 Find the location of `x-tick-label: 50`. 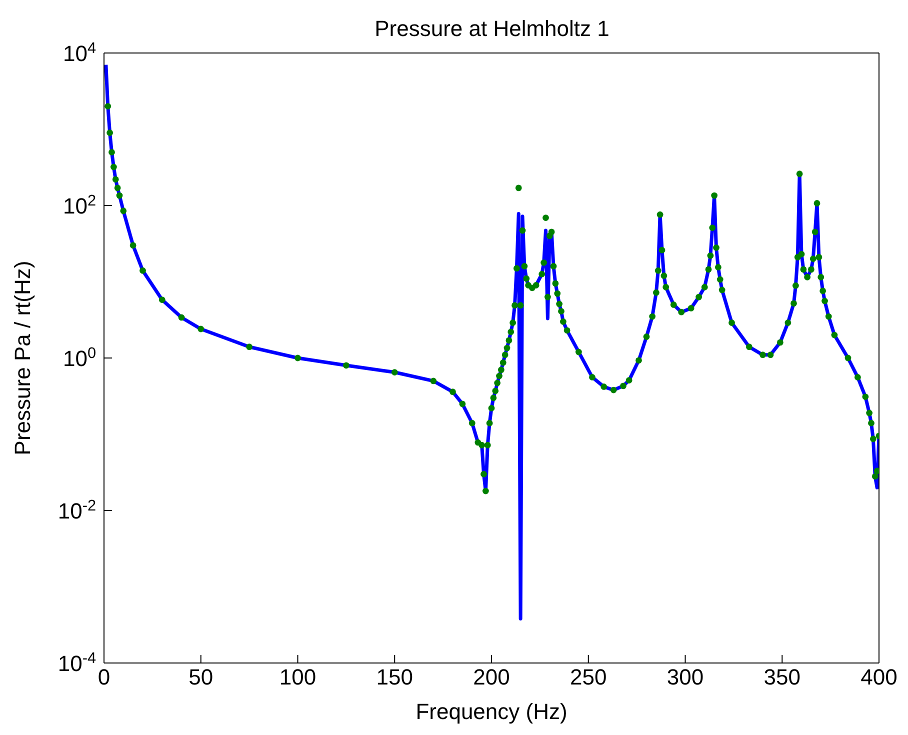

x-tick-label: 50 is located at coordinates (201, 677).